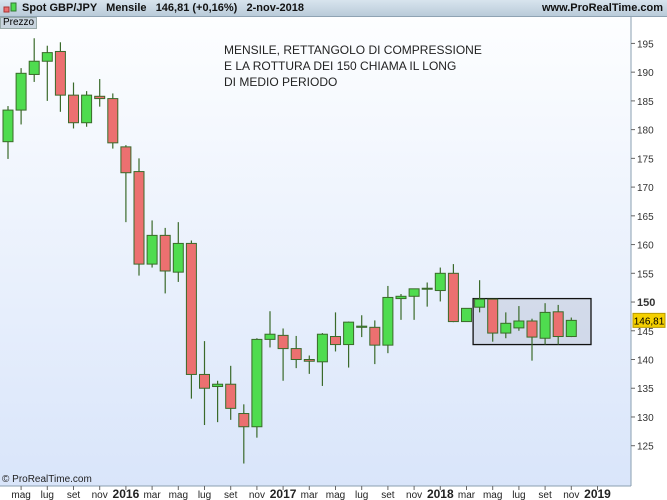 The image size is (667, 500). I want to click on copyright: © ProRealTime.com, so click(47, 479).